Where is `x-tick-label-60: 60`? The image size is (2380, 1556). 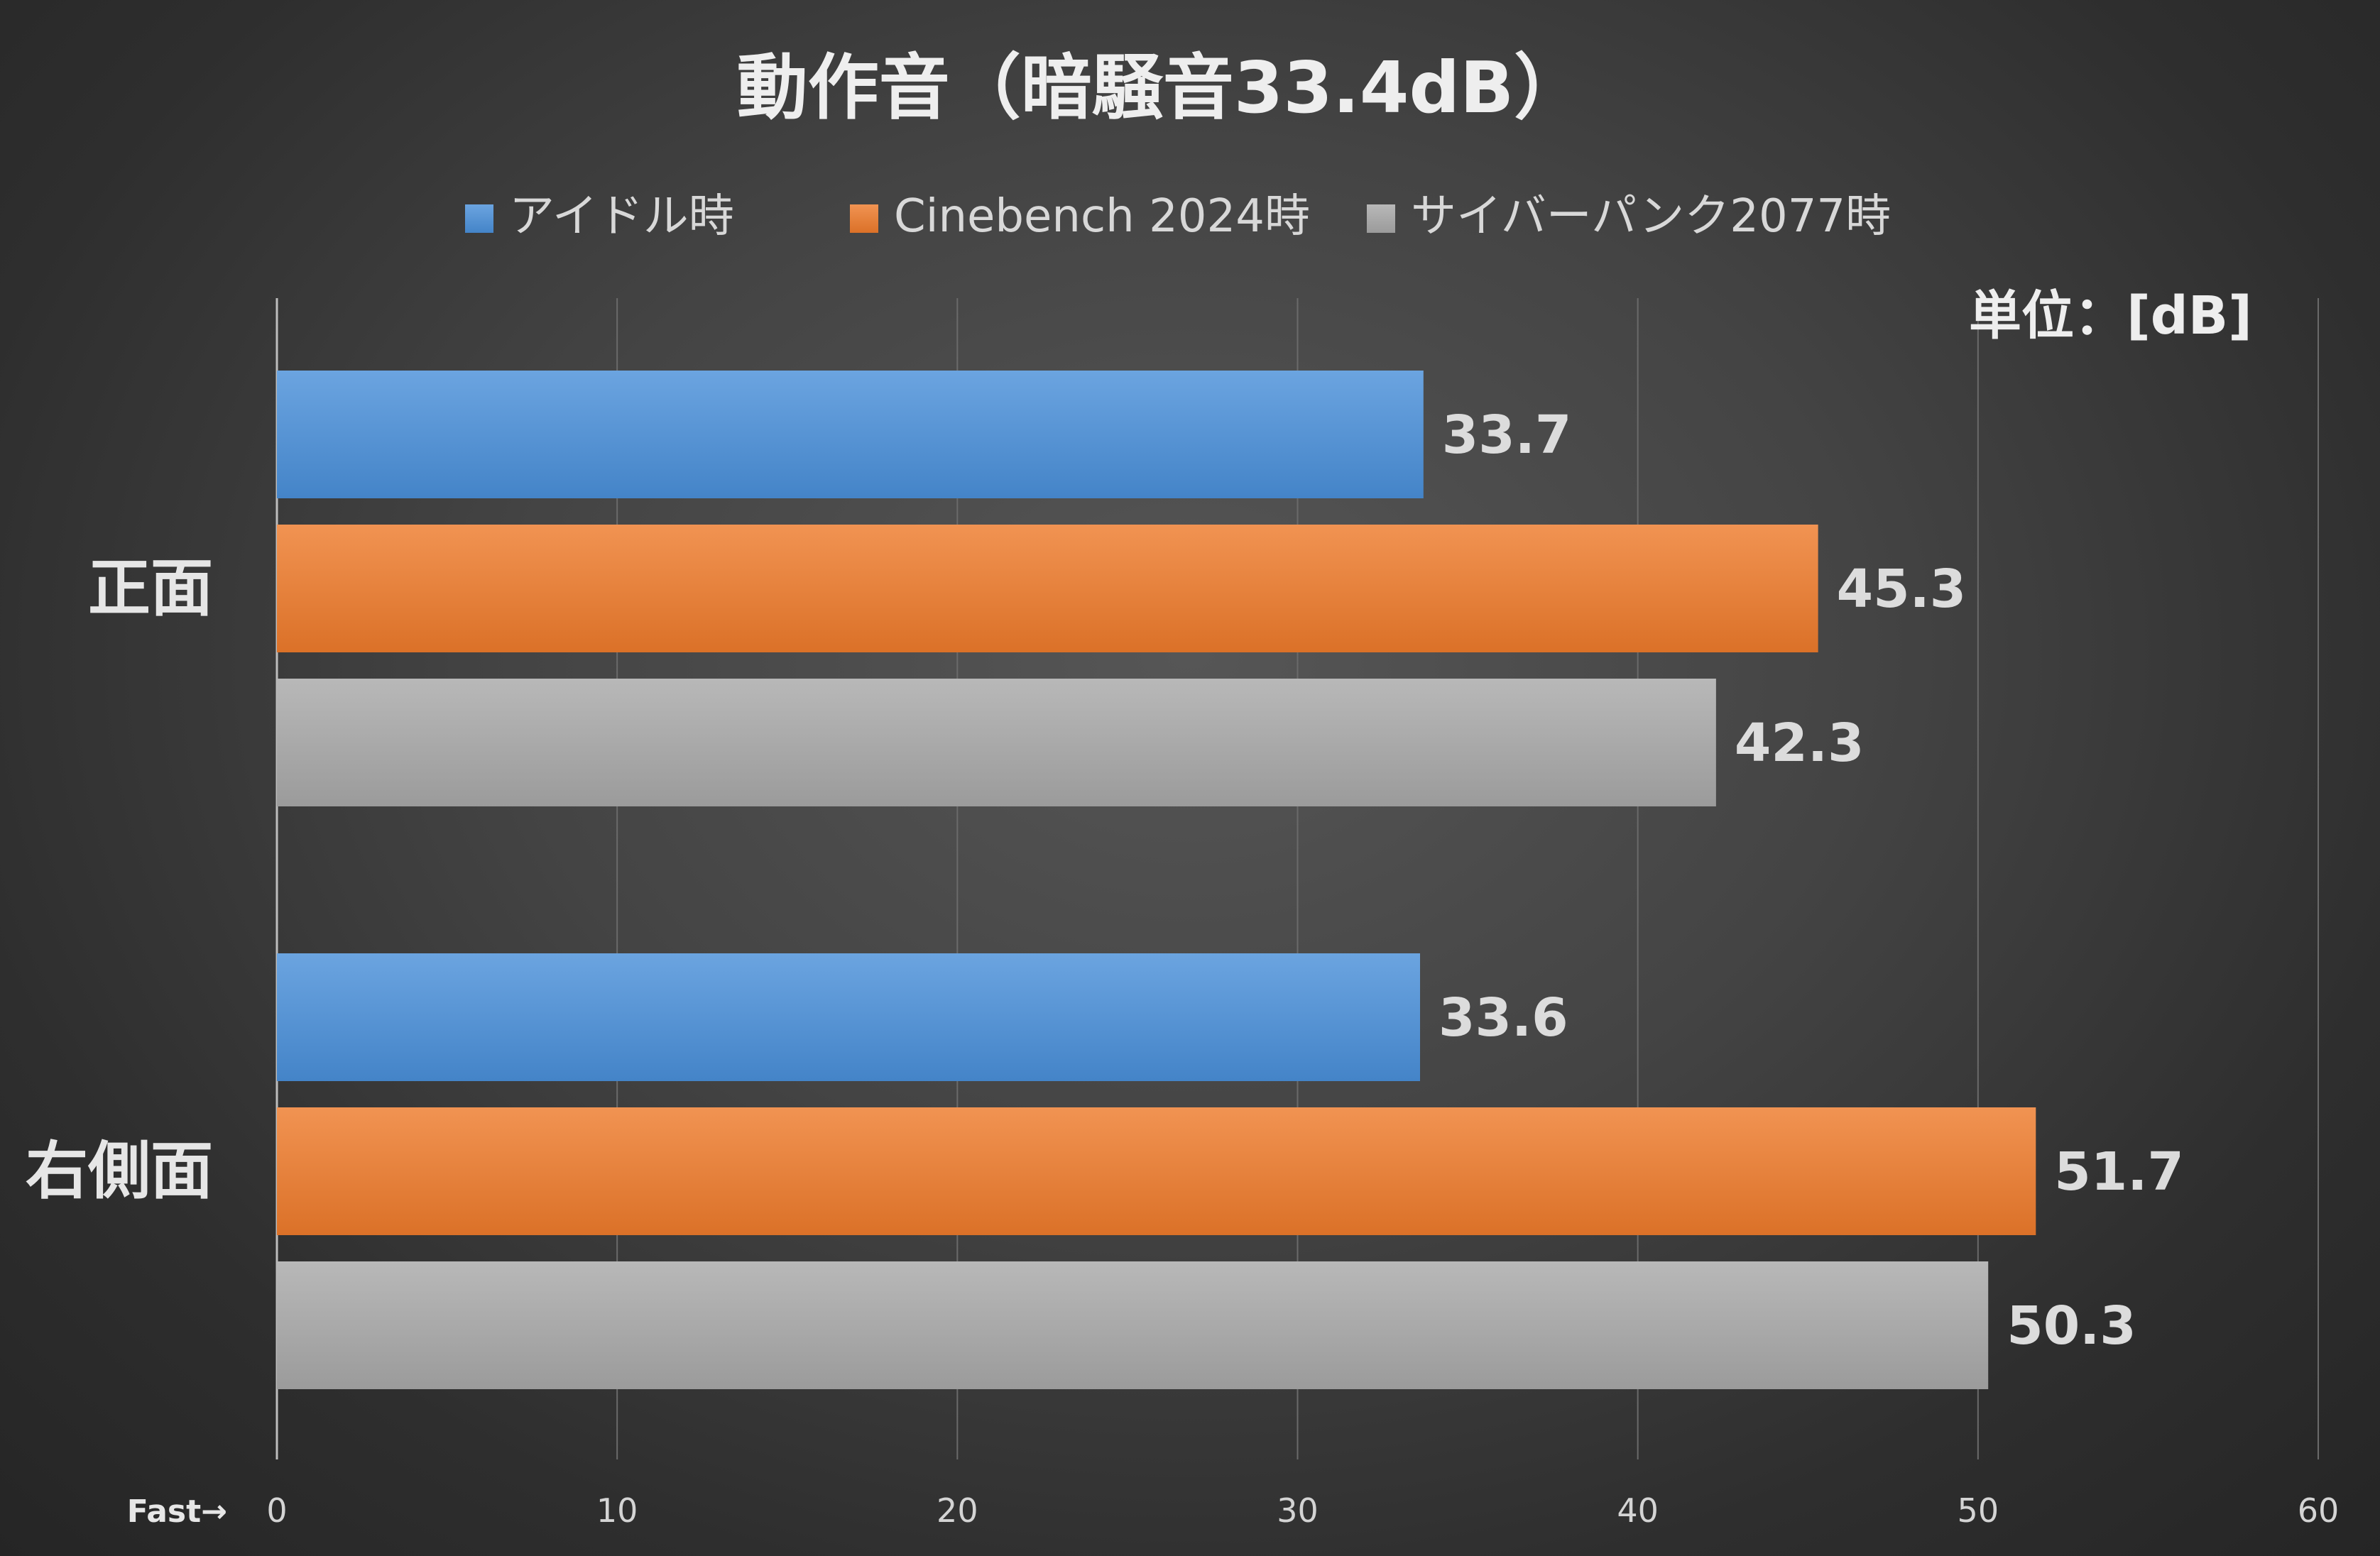 x-tick-label-60: 60 is located at coordinates (2319, 1510).